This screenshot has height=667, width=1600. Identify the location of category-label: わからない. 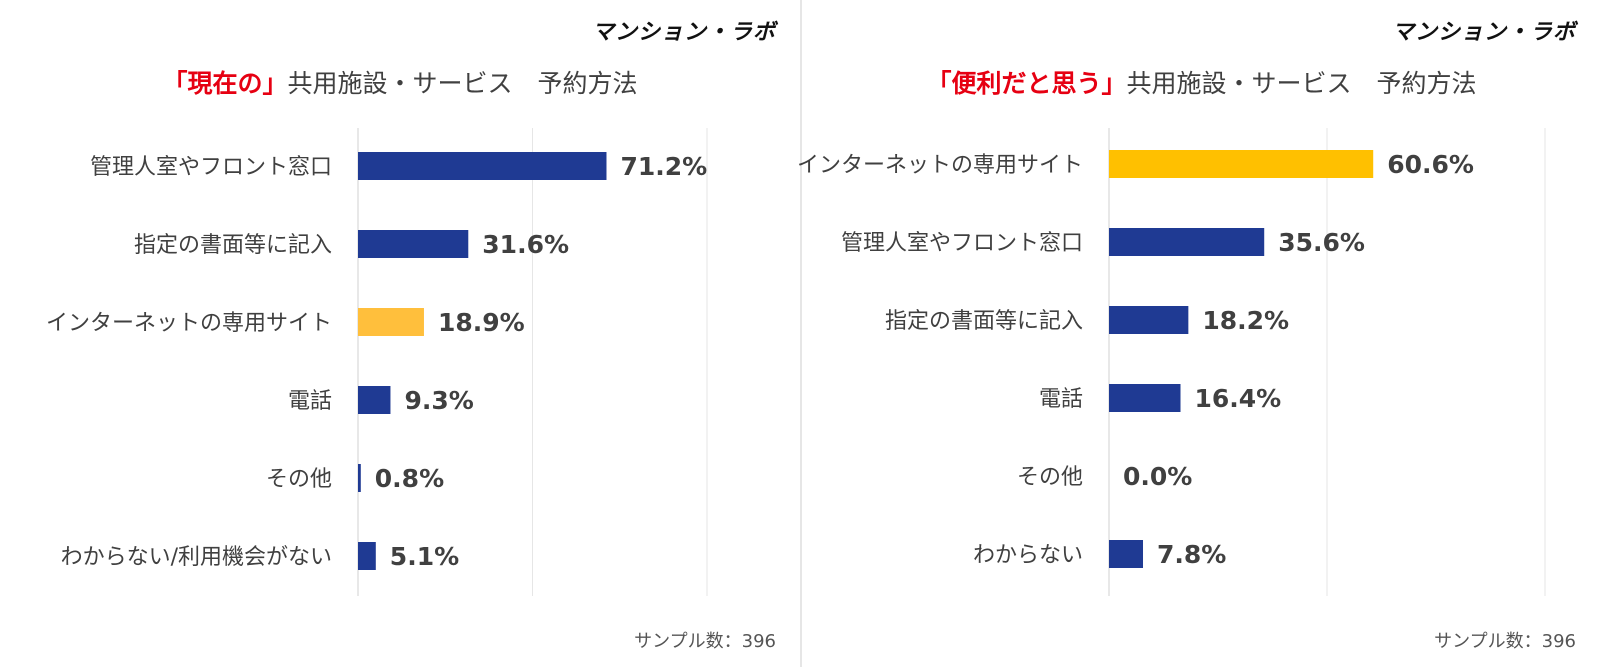
(1028, 555).